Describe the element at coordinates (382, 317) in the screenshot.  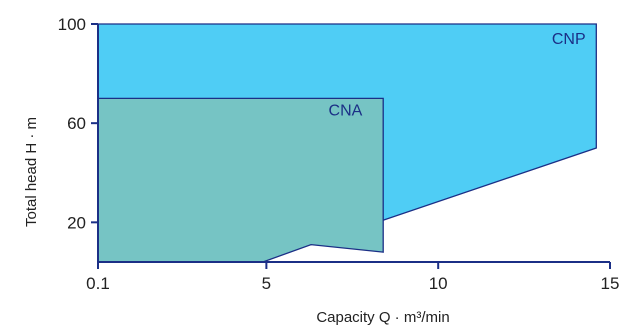
I see `x-axis-label: Capacity Q · m³/min` at that location.